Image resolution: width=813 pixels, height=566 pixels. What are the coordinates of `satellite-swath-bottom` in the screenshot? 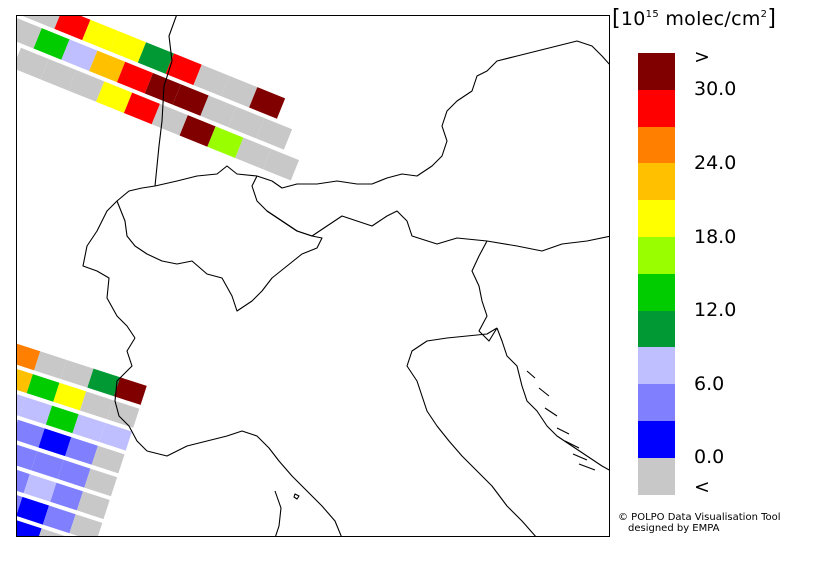 It's located at (82, 439).